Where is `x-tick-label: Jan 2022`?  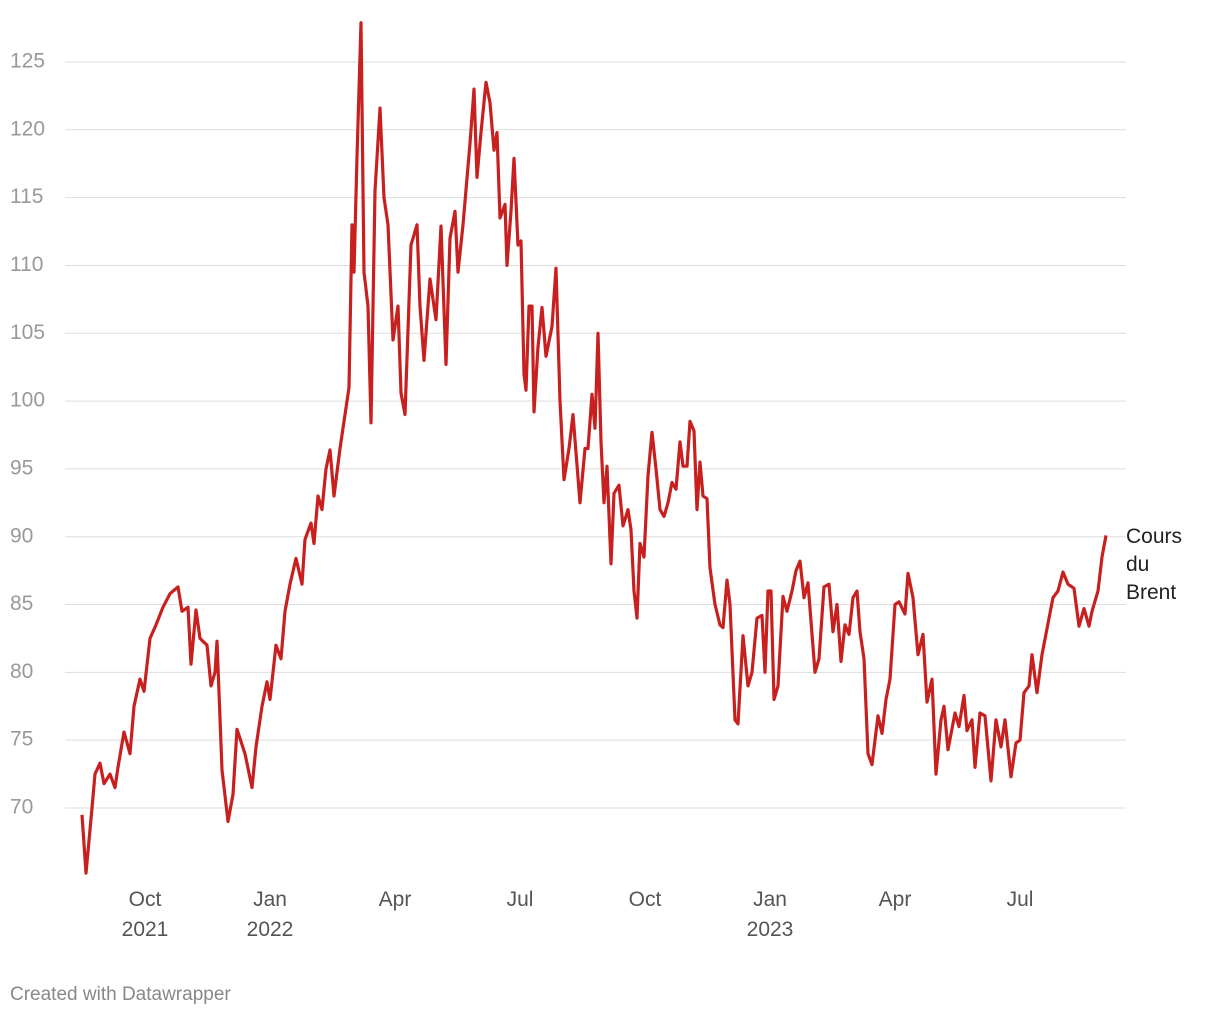 x-tick-label: Jan 2022 is located at coordinates (270, 914).